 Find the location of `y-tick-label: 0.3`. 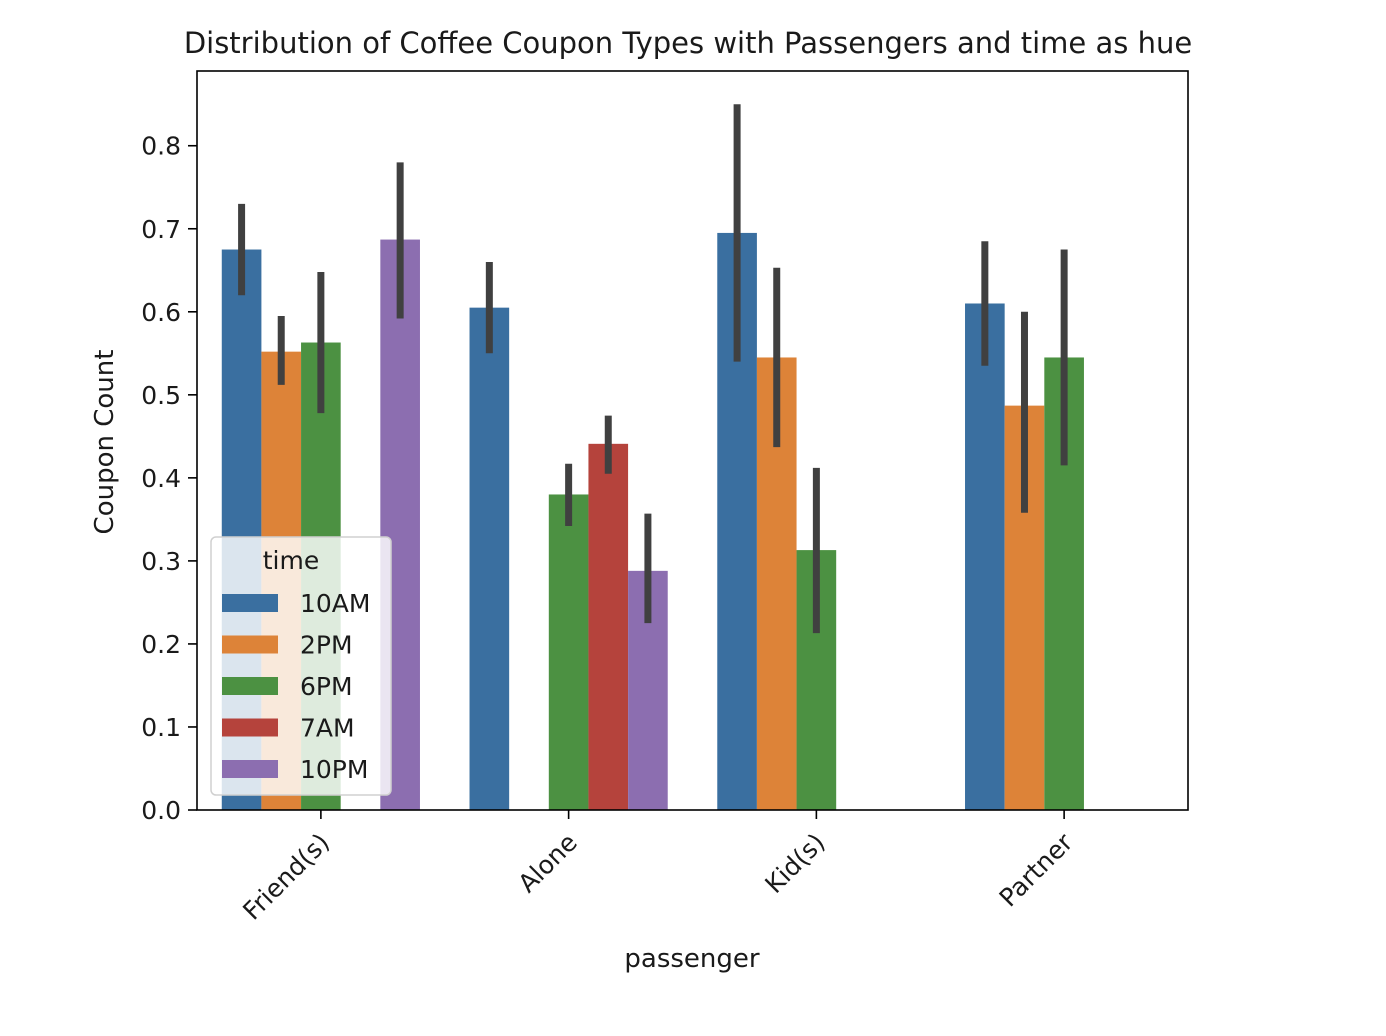

y-tick-label: 0.3 is located at coordinates (161, 561).